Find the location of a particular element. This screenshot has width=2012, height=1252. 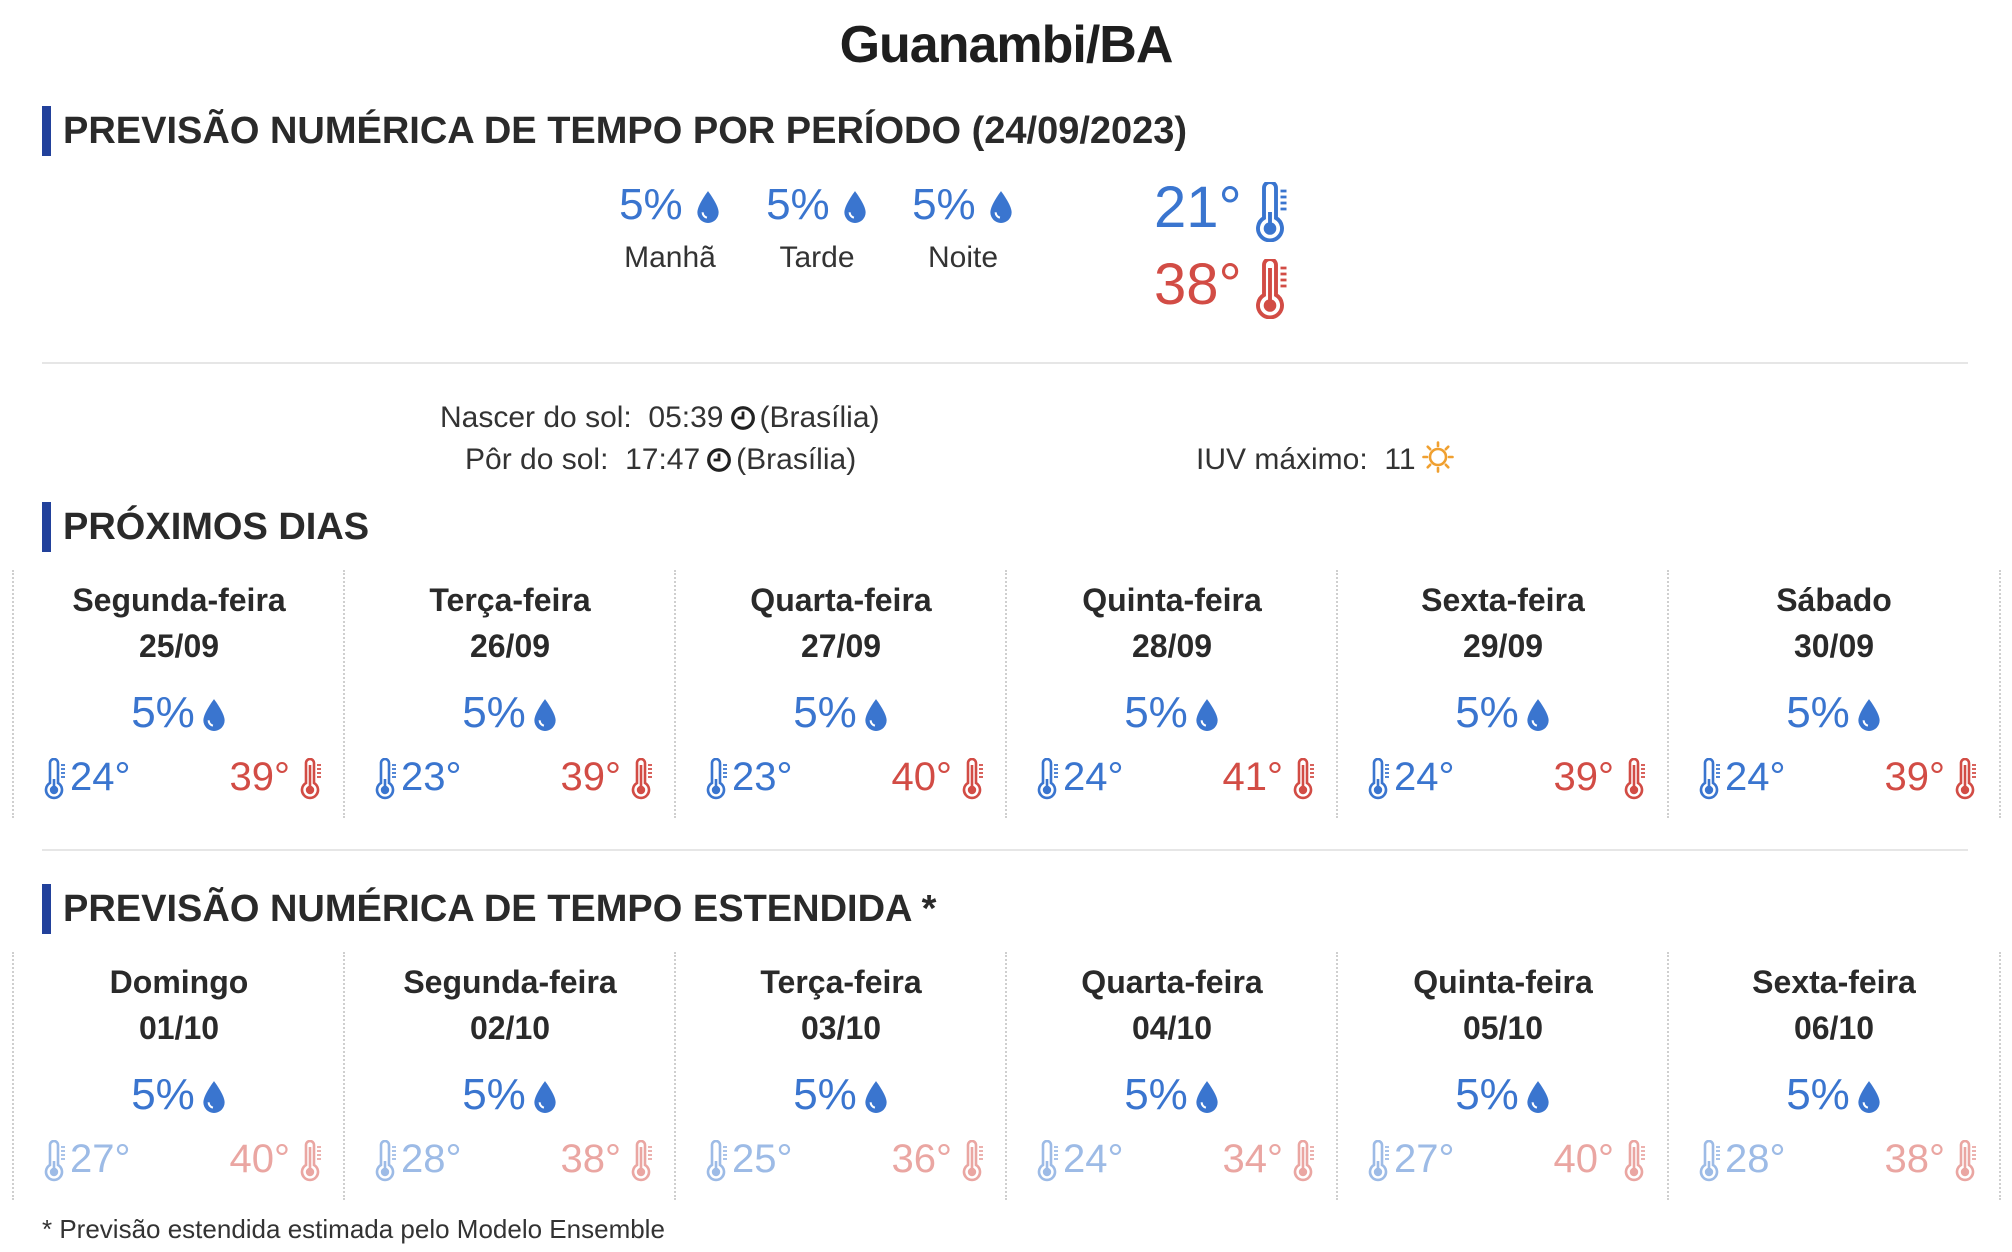

min-temp-value: 25° is located at coordinates (762, 1159).